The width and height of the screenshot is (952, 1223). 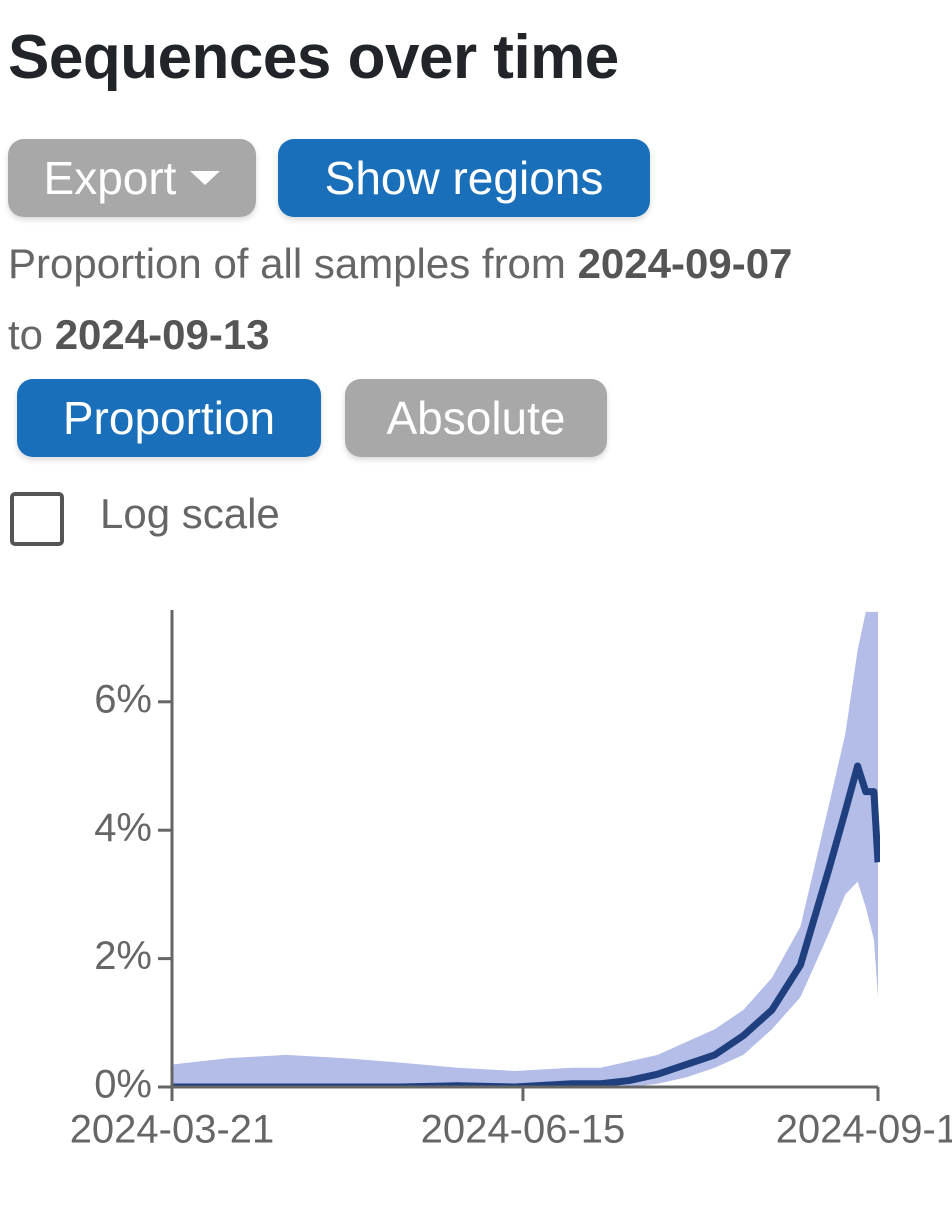 What do you see at coordinates (190, 513) in the screenshot?
I see `log-scale-label: Log scale` at bounding box center [190, 513].